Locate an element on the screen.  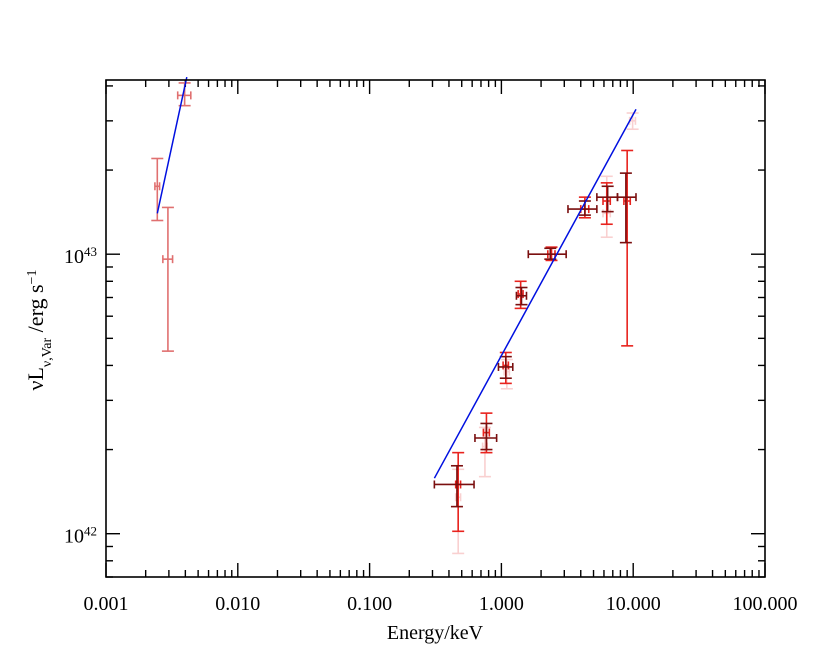
y-axis-title: νLν,Var /erg s−1 is located at coordinates (39, 330).